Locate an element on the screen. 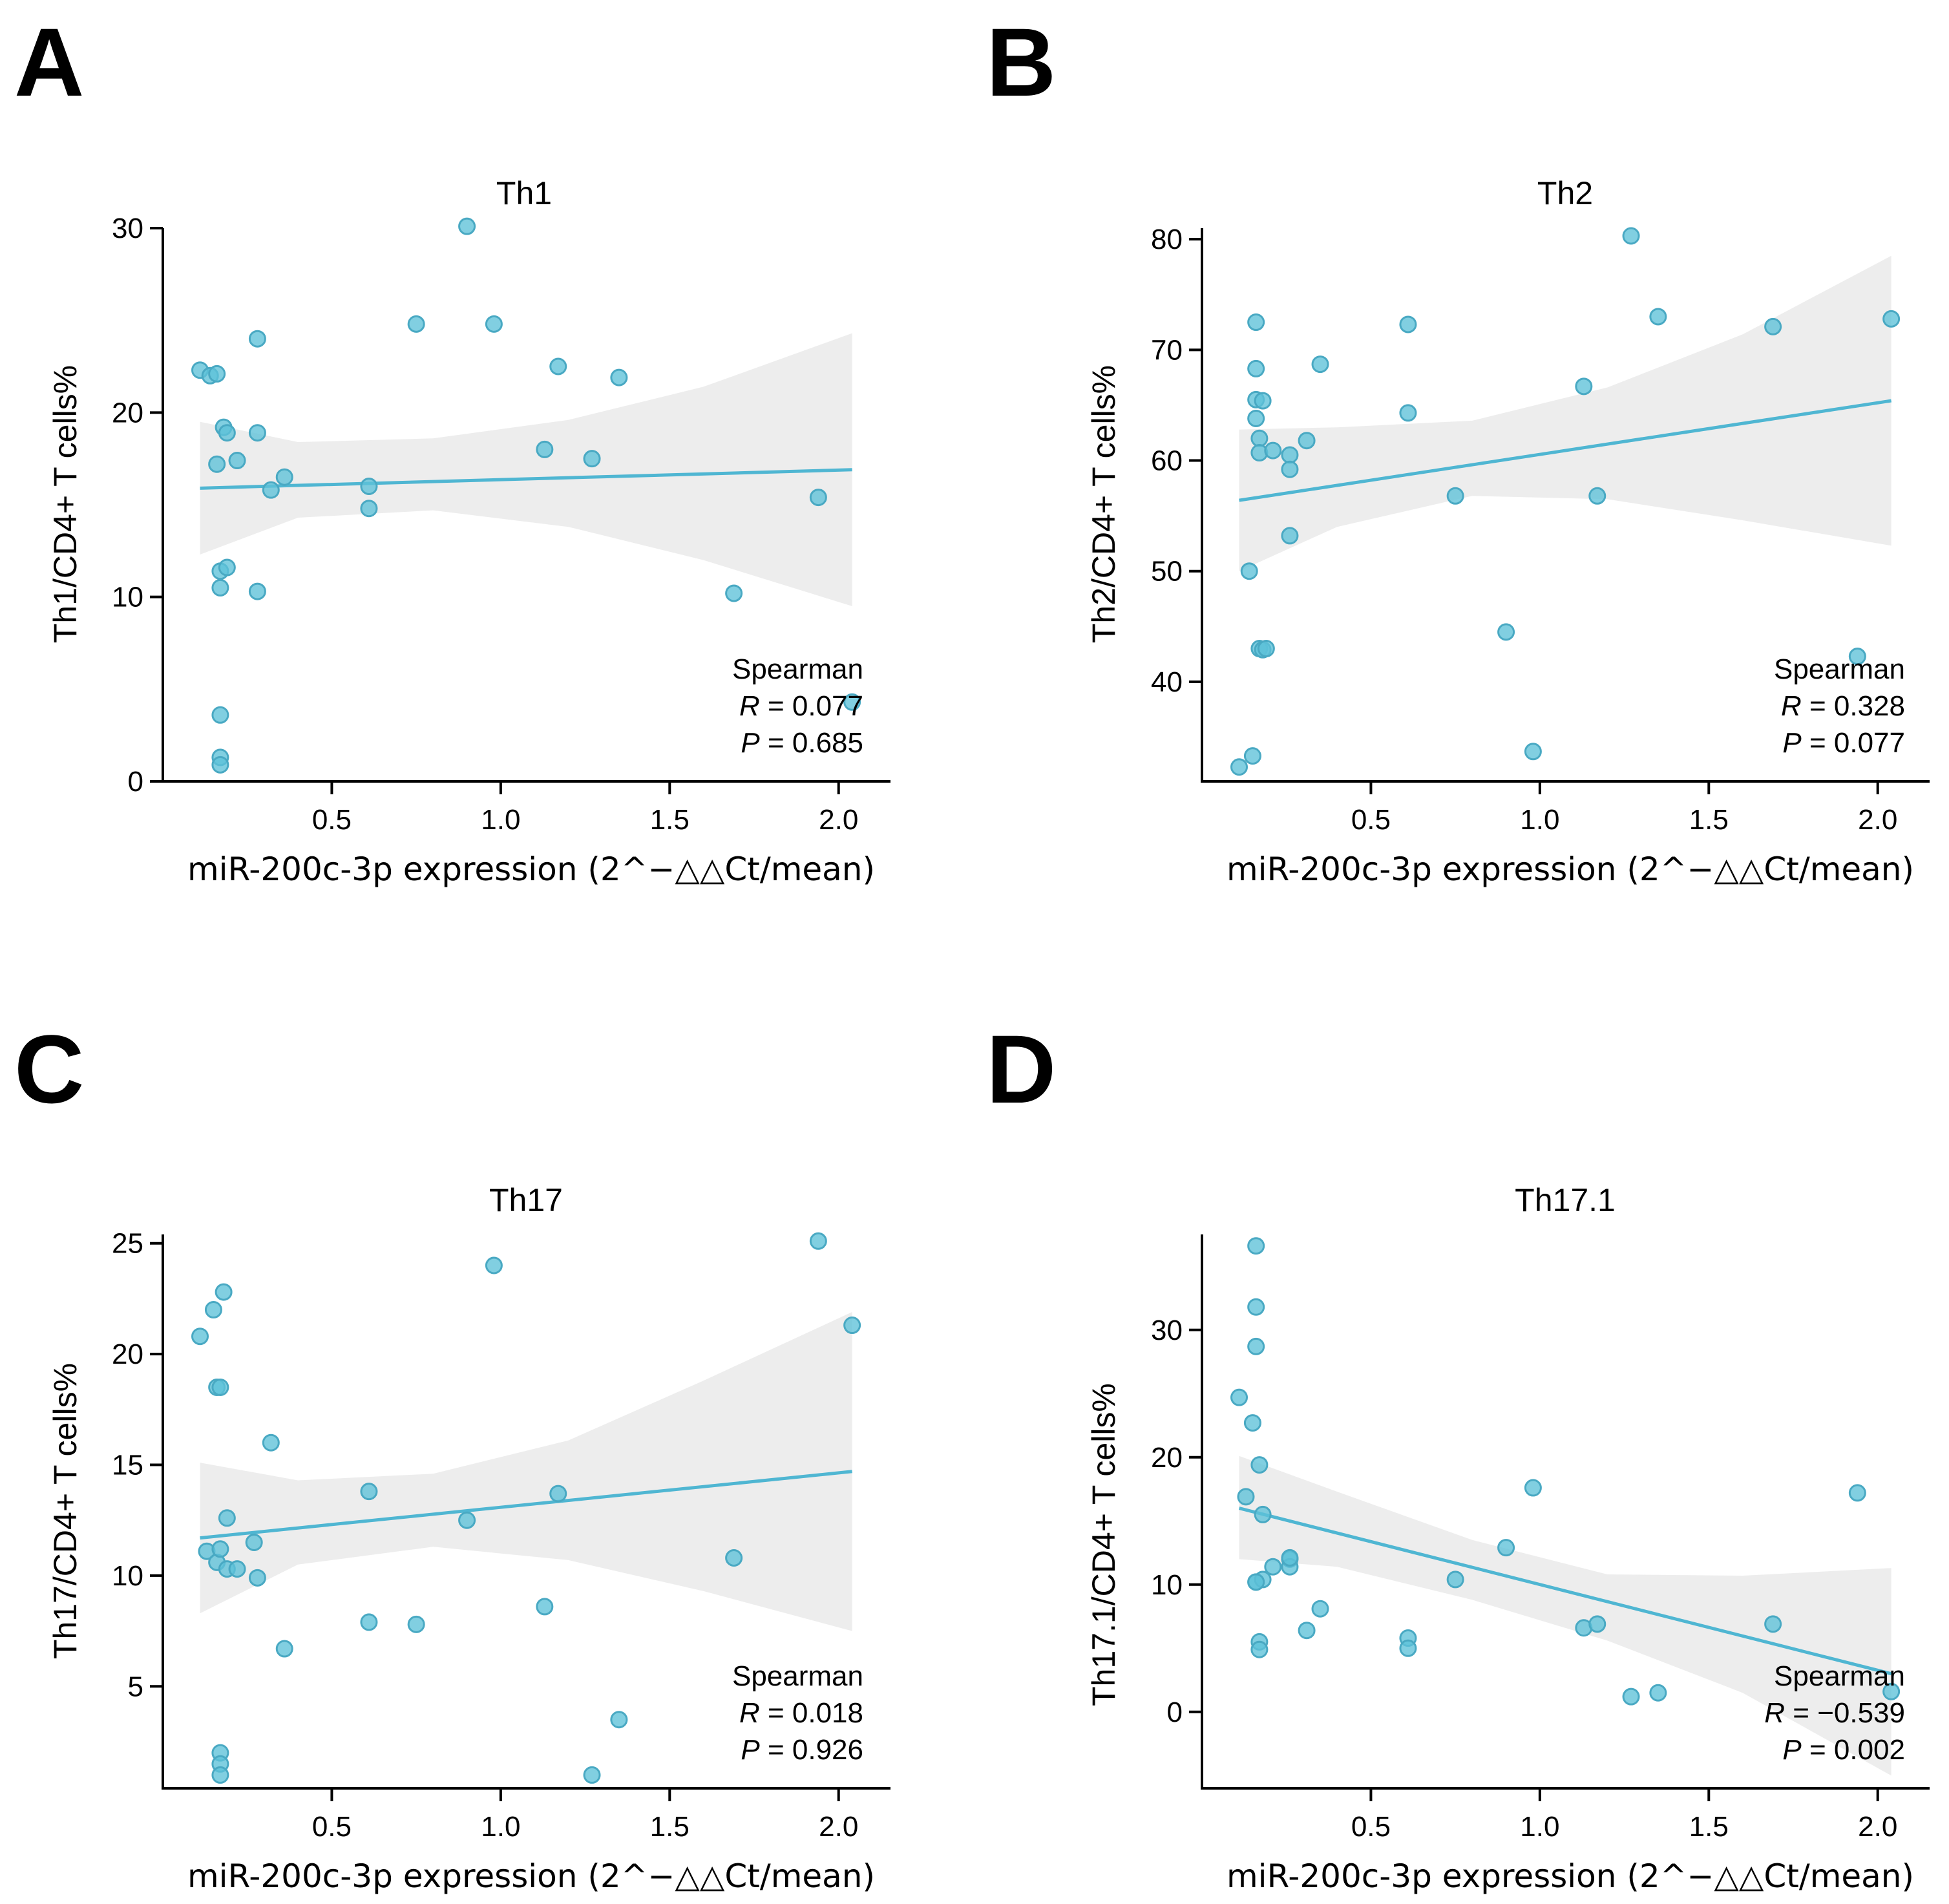  chart-title: Th17.1 is located at coordinates (1565, 1200).